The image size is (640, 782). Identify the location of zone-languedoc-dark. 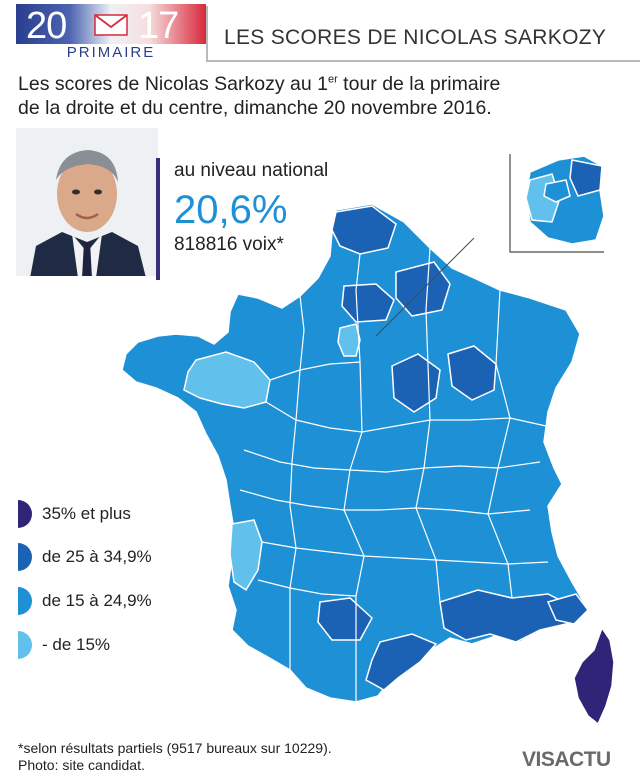
(401, 662).